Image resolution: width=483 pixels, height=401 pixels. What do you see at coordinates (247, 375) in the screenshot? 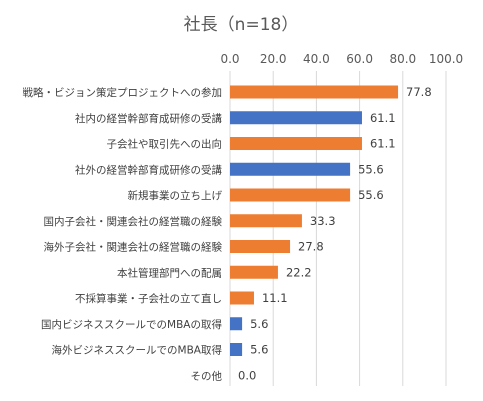
I see `data-label: 0.0` at bounding box center [247, 375].